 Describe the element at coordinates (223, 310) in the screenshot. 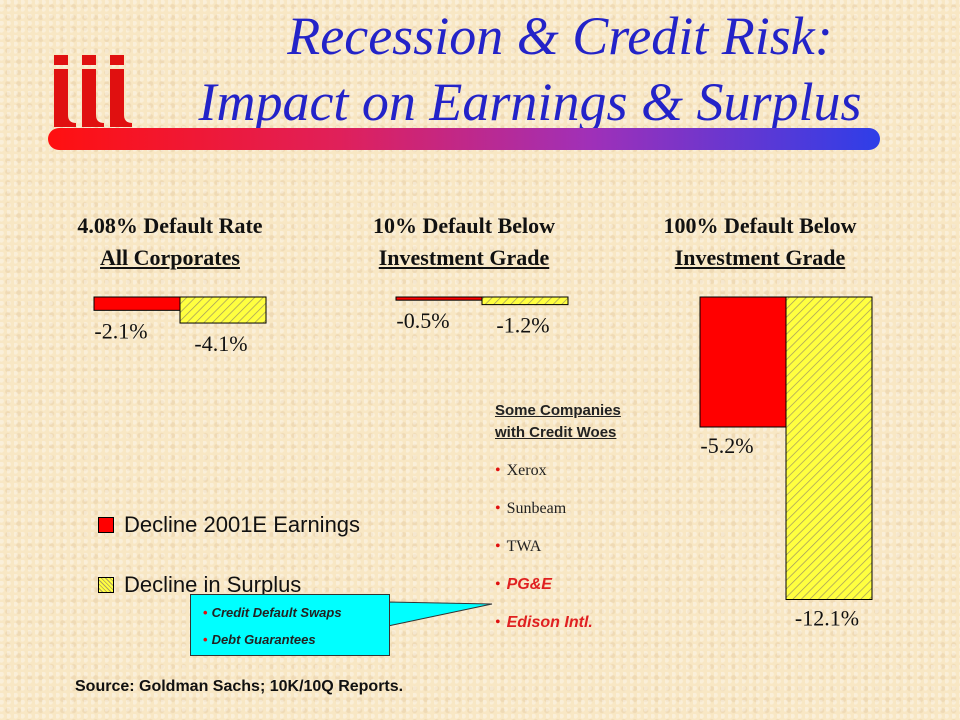

I see `chart1-bar-surplus` at that location.